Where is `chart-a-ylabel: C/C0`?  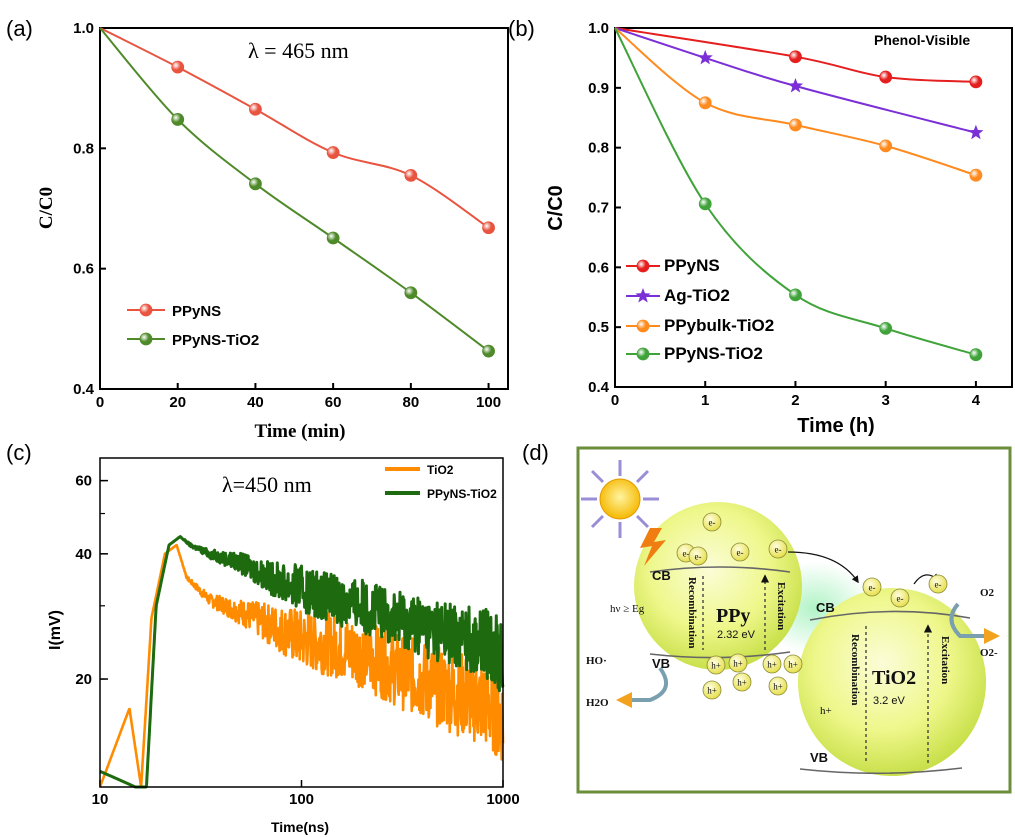 chart-a-ylabel: C/C0 is located at coordinates (46, 208).